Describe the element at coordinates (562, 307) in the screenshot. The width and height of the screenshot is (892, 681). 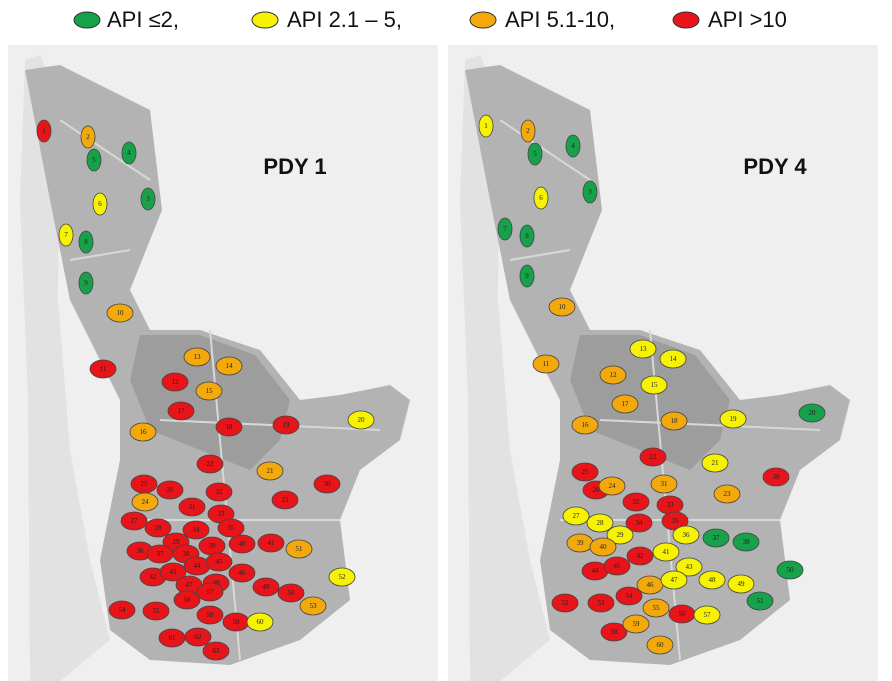
I see `api-marker: 10` at that location.